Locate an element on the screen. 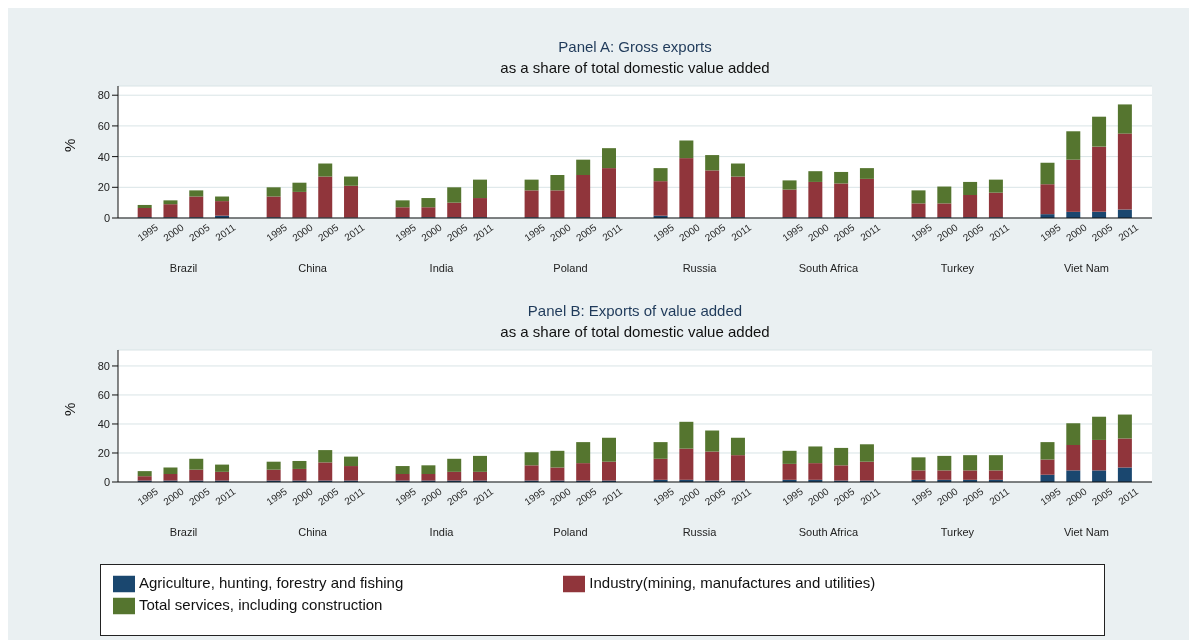  legend-label: Total services, including construction is located at coordinates (261, 604).